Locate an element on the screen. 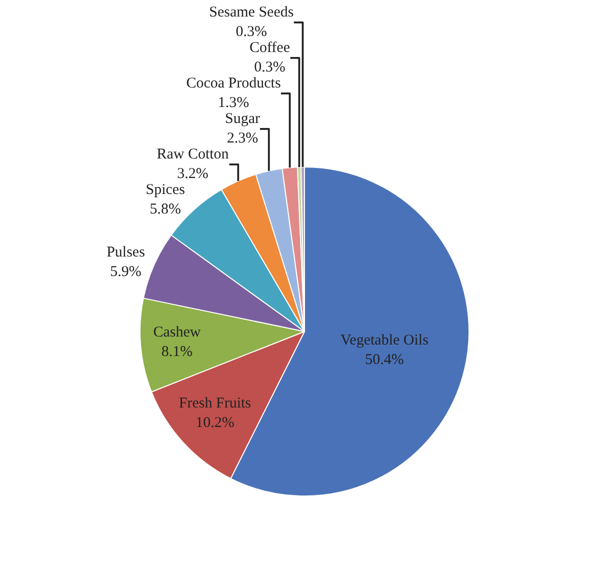 Image resolution: width=599 pixels, height=576 pixels. data-label: 5.9% is located at coordinates (126, 272).